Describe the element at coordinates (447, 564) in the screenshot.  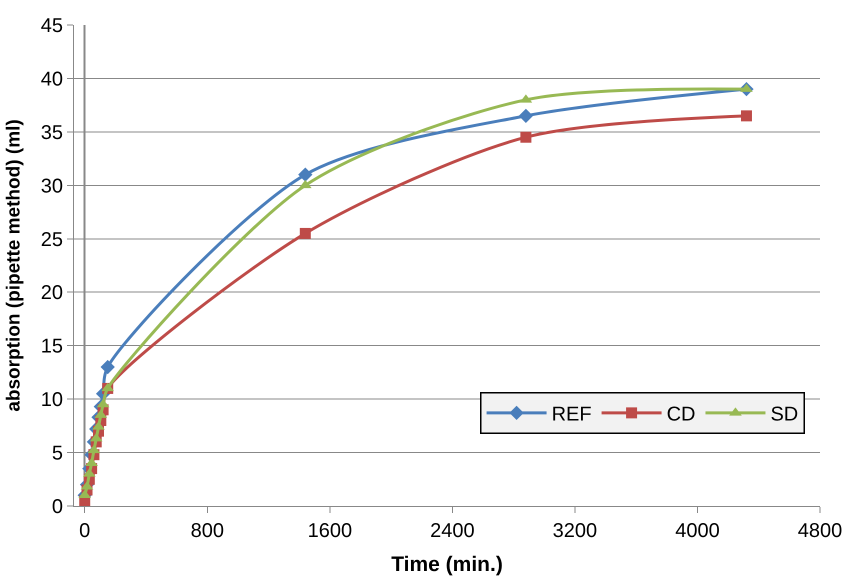
I see `x-axis-title: Time (min.)` at that location.